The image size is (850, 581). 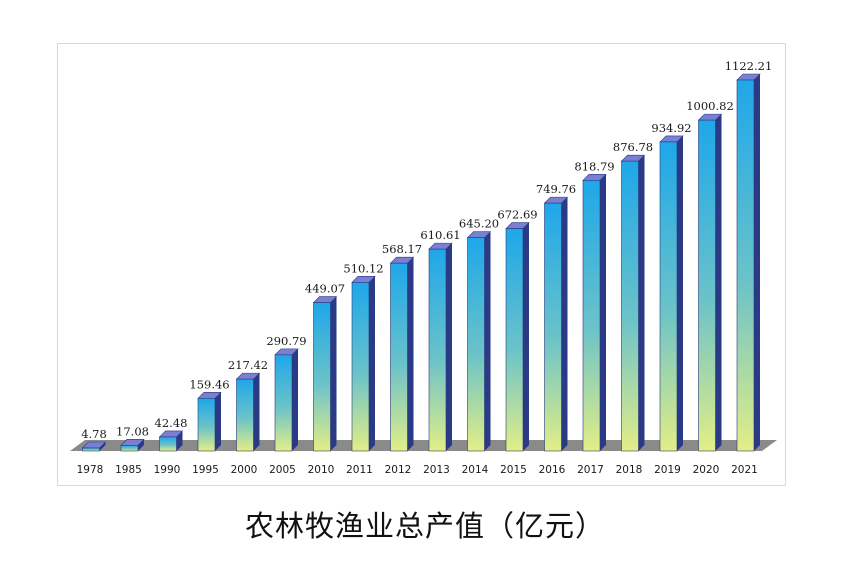 I want to click on data-label: 217.42, so click(x=248, y=365).